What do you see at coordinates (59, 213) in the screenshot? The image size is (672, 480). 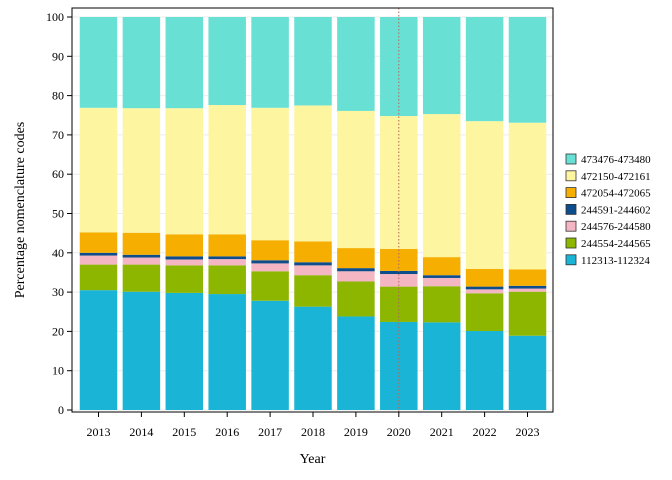 I see `y-axis: 0 10 20 30 40 50 60 70 80 90 100` at bounding box center [59, 213].